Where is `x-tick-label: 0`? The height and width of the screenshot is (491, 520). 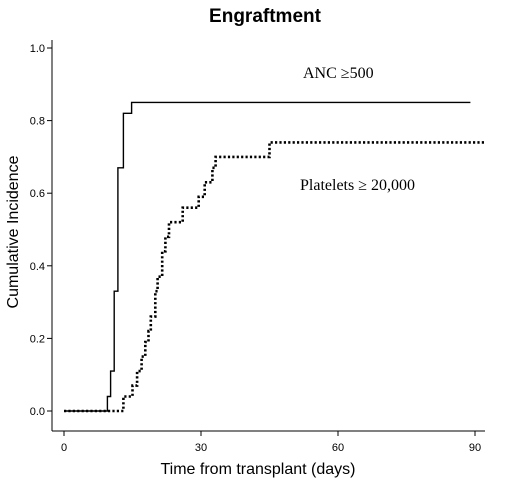
x-tick-label: 0 is located at coordinates (64, 448).